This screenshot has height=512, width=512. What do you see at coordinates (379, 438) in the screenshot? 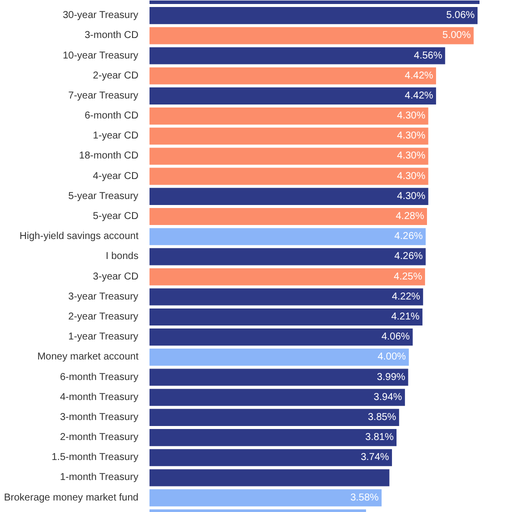
I see `data-label: 3.81%` at bounding box center [379, 438].